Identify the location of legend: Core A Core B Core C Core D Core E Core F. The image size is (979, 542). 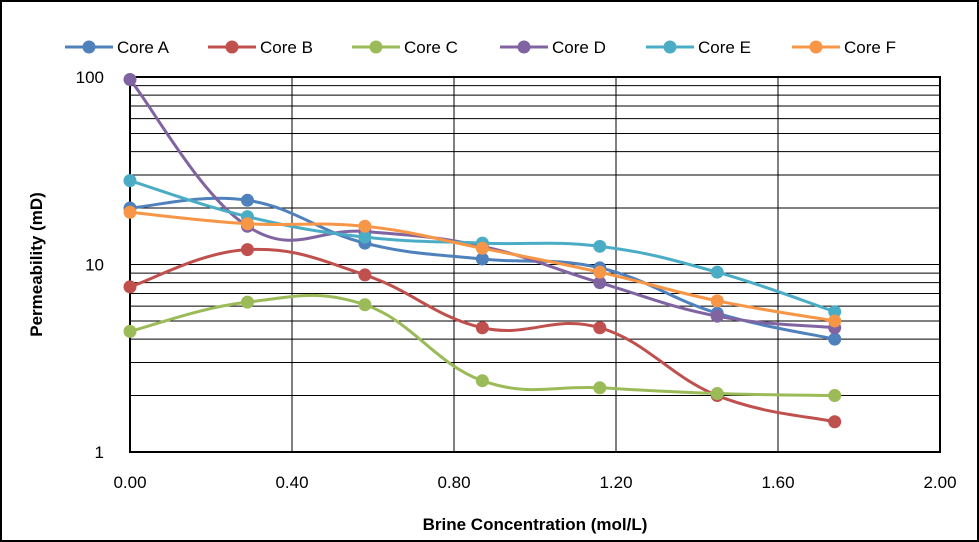
(480, 47).